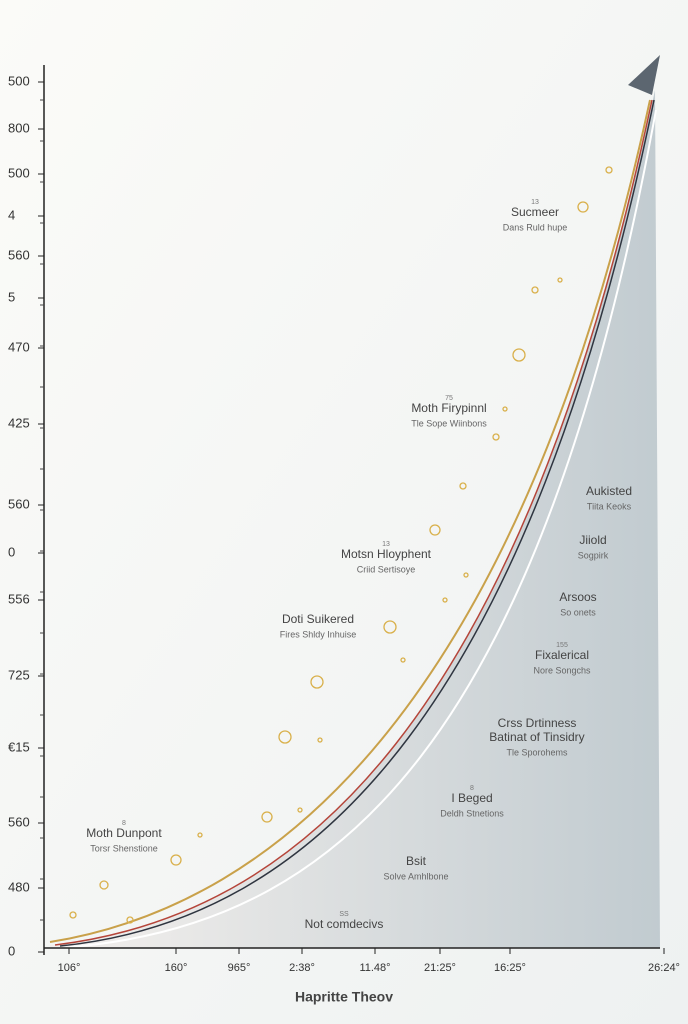  What do you see at coordinates (19, 598) in the screenshot?
I see `y-tick-label: 556` at bounding box center [19, 598].